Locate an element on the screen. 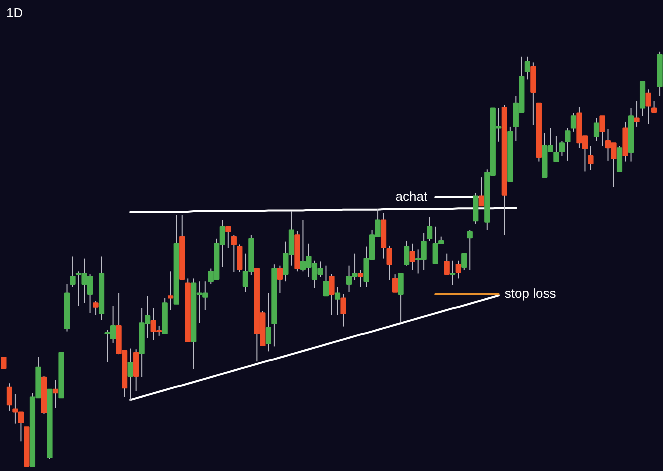  chart-title: 1D is located at coordinates (15, 13).